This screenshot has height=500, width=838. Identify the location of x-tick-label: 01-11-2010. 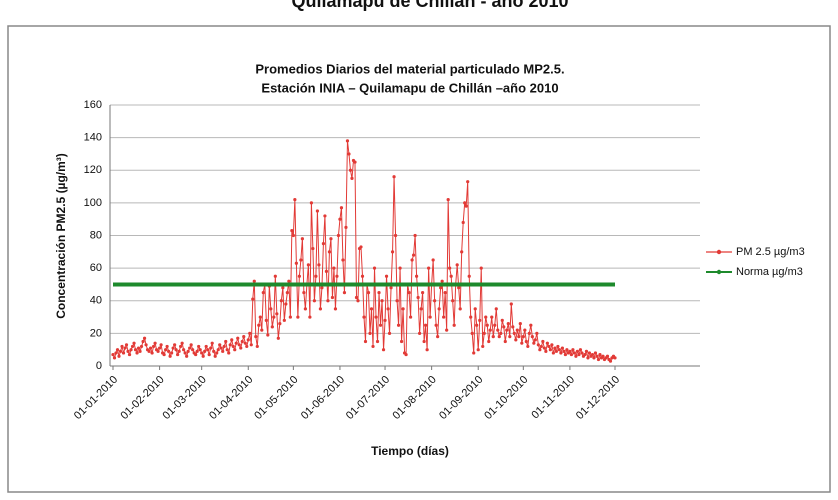
(553, 398).